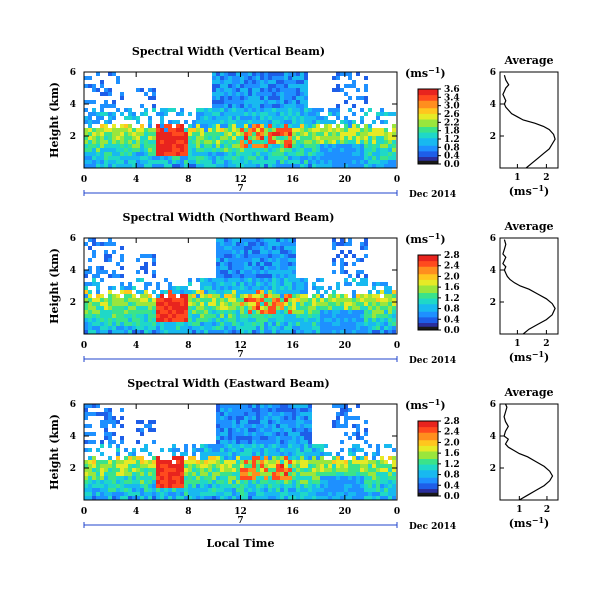  Describe the element at coordinates (452, 107) in the screenshot. I see `colorbar-tick-label: 3.0` at that location.